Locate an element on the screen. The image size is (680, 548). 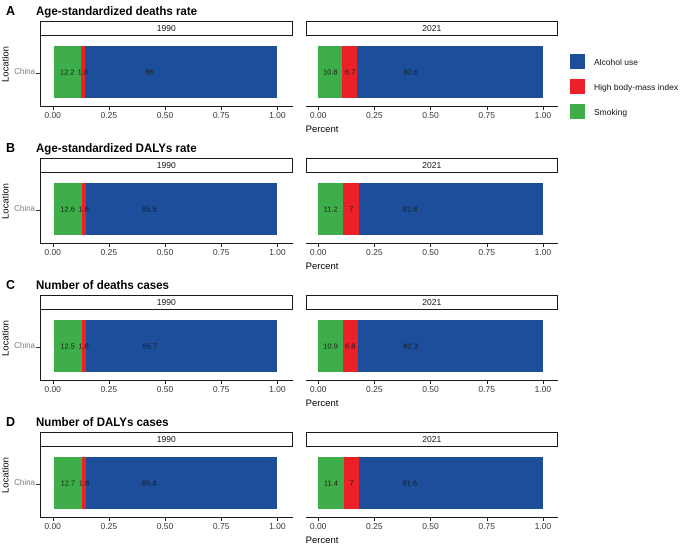
facet-2021: 2021 11.4 7 81.6 0.00 0.25 0.50 0.75 1.00 is located at coordinates (432, 482).